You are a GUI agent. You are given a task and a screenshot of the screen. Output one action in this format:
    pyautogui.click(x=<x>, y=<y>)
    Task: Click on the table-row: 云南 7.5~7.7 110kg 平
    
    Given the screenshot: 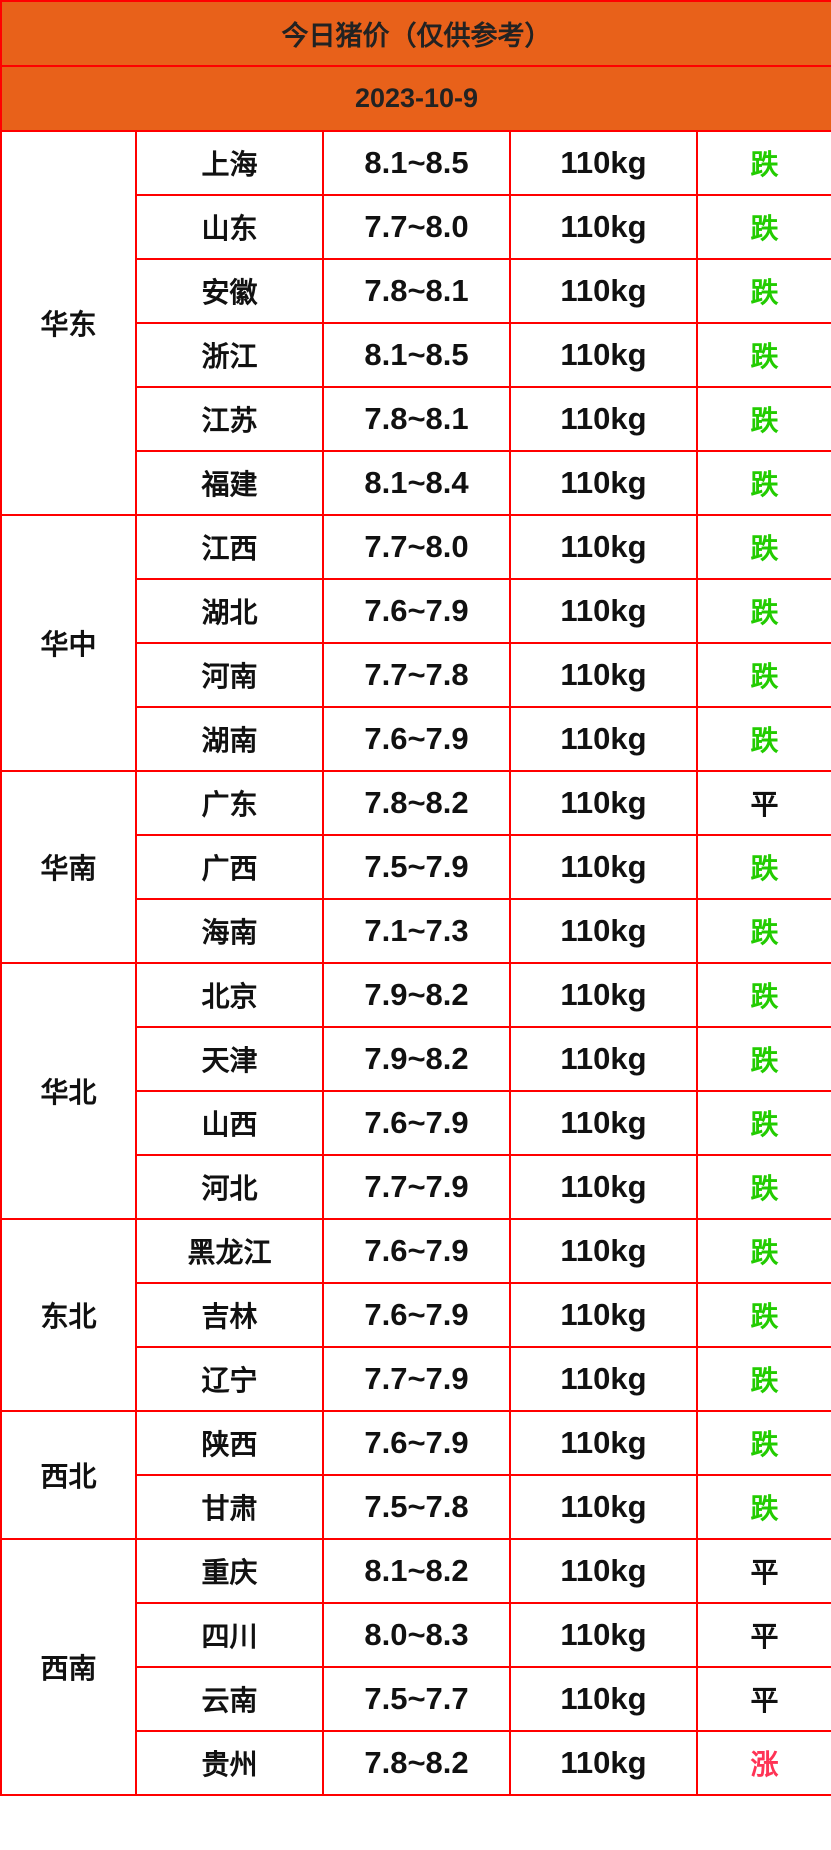 What is the action you would take?
    pyautogui.click(x=416, y=1699)
    